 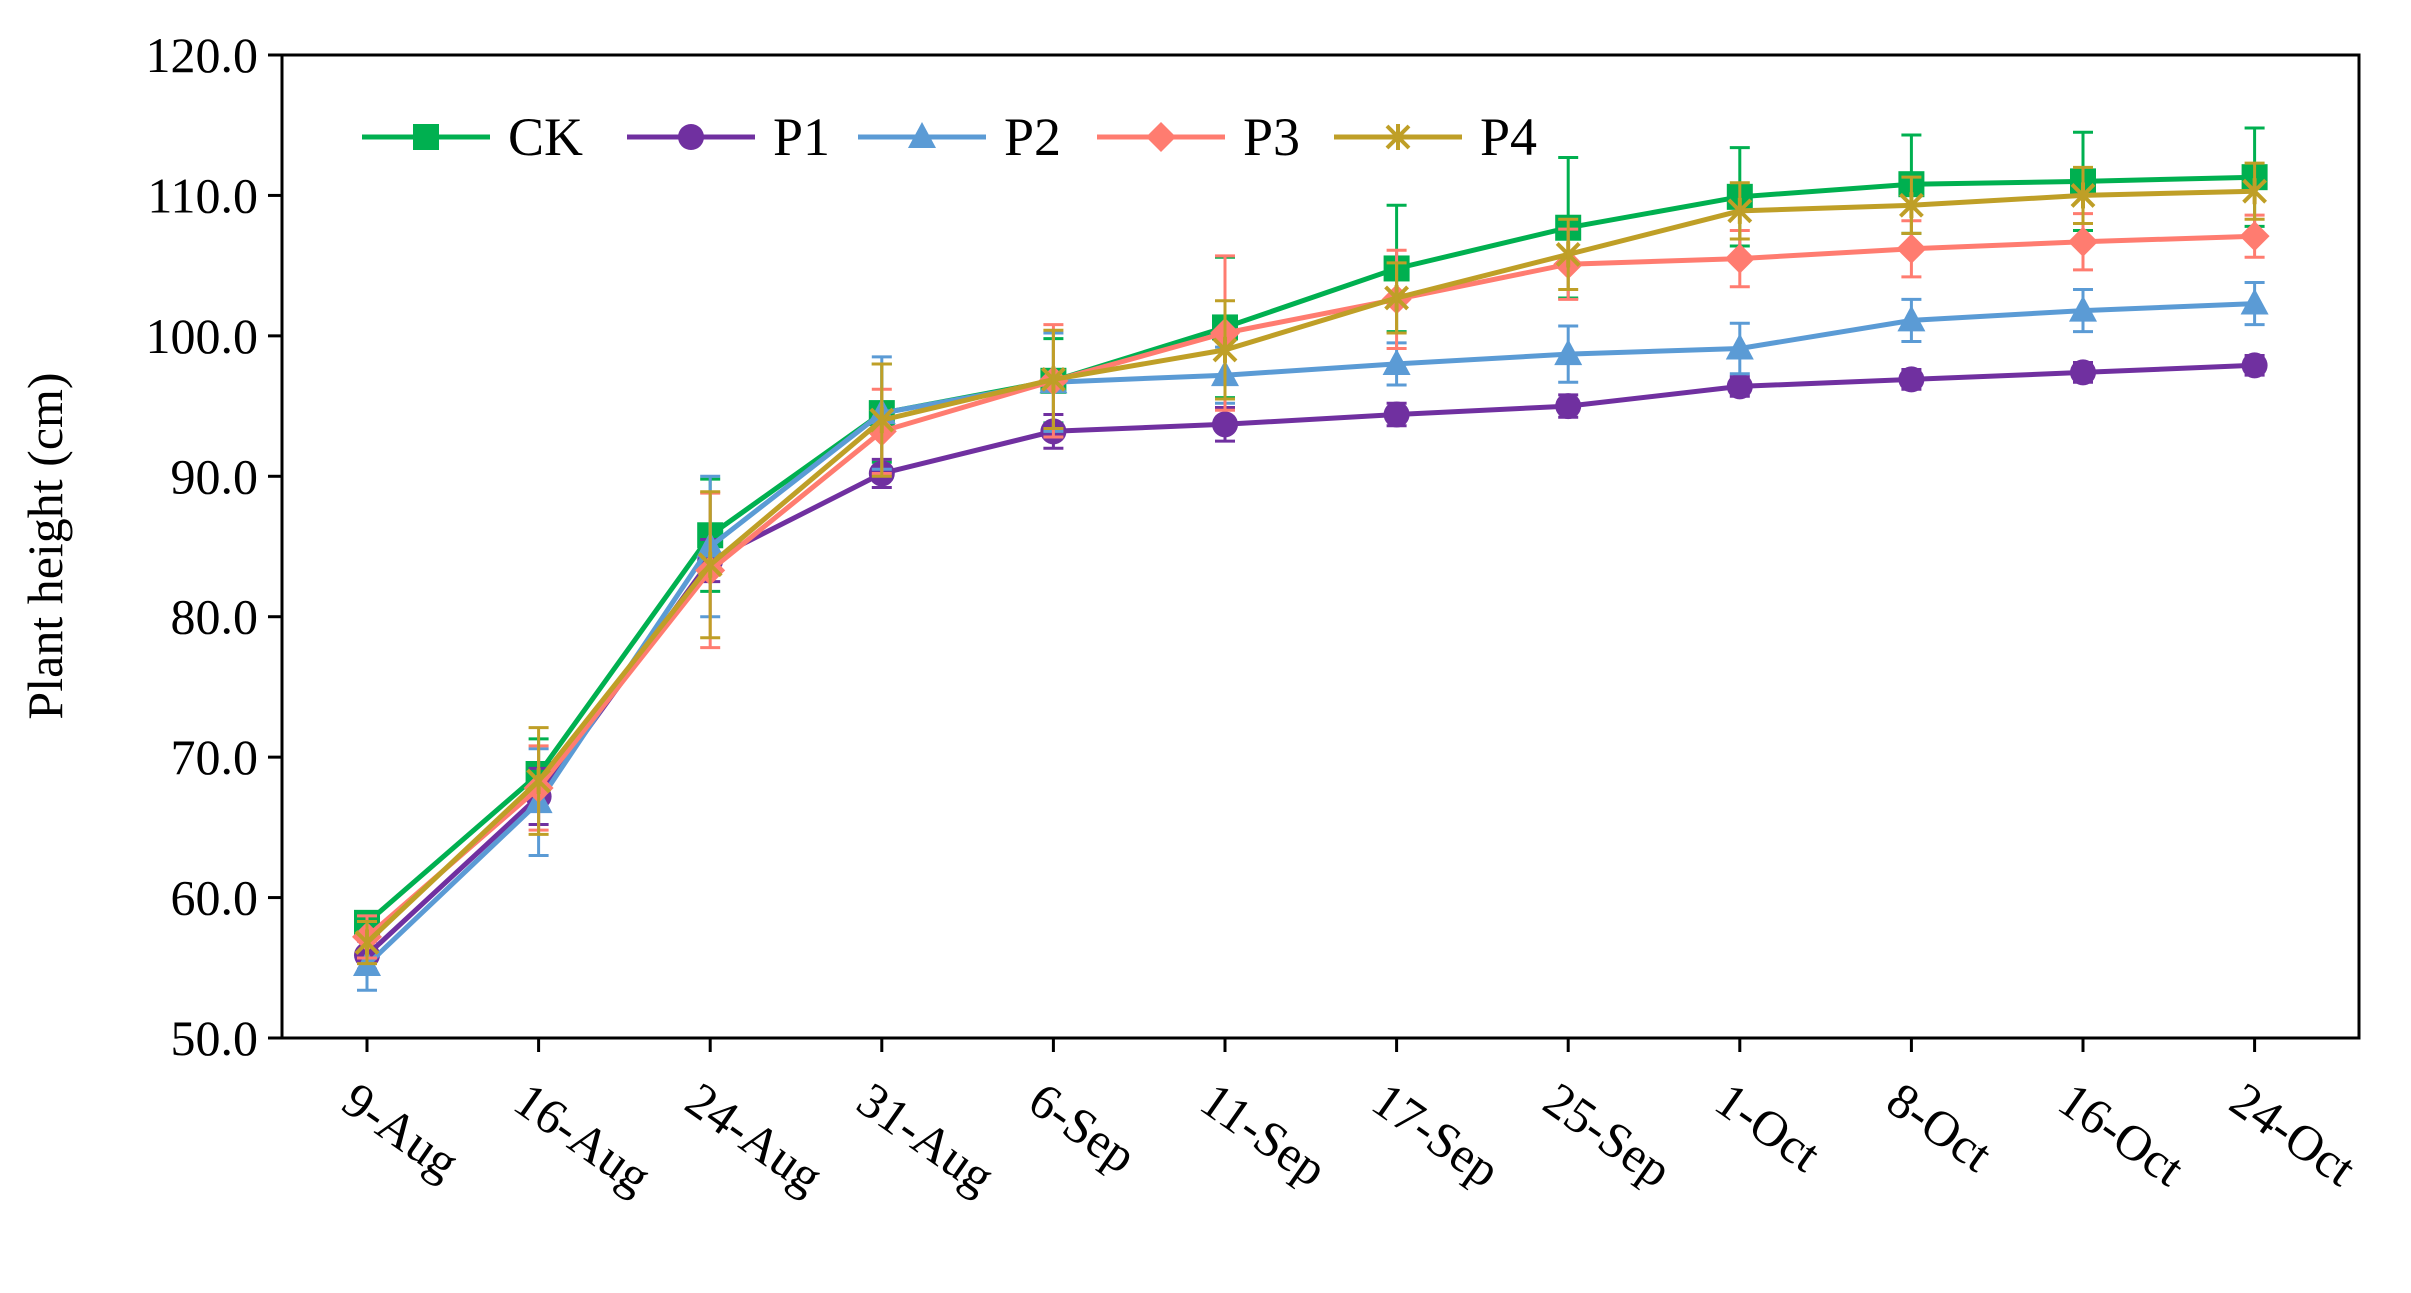 What do you see at coordinates (45, 545) in the screenshot?
I see `y-axis-label: Plant height (cm)` at bounding box center [45, 545].